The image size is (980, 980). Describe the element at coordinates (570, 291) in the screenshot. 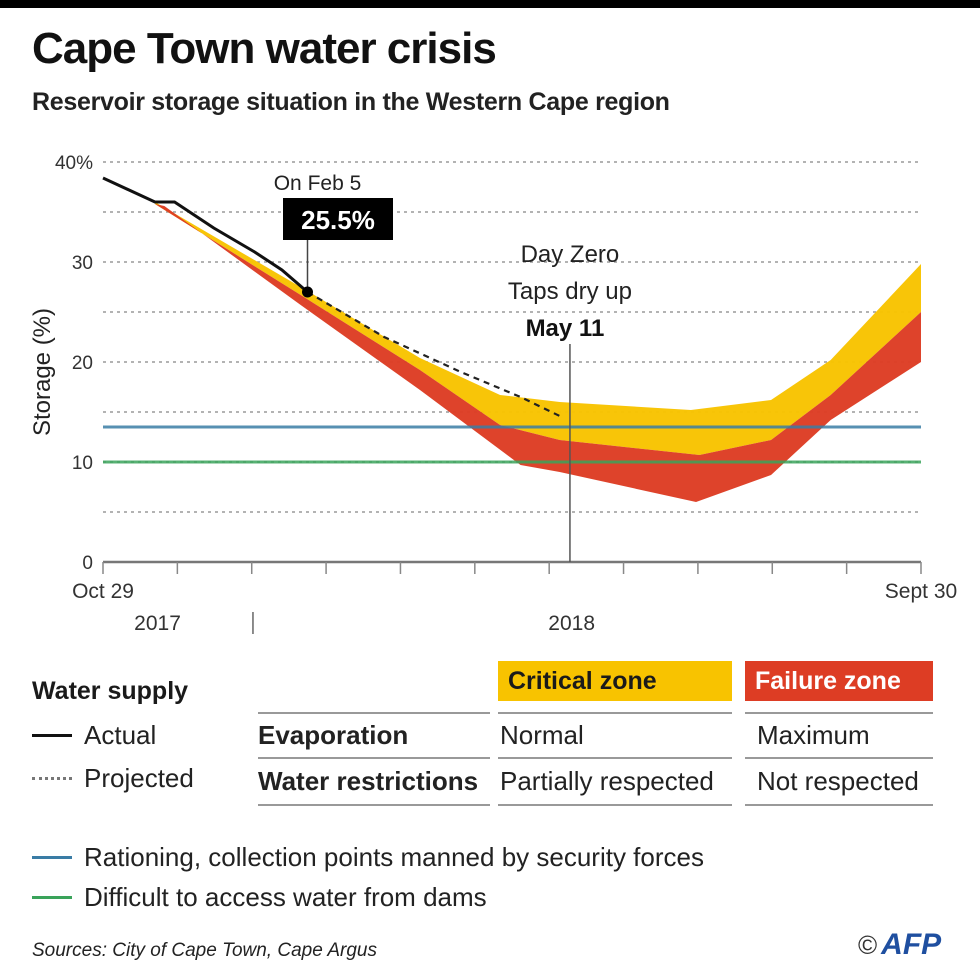

I see `day-zero-caption: Taps dry up` at that location.